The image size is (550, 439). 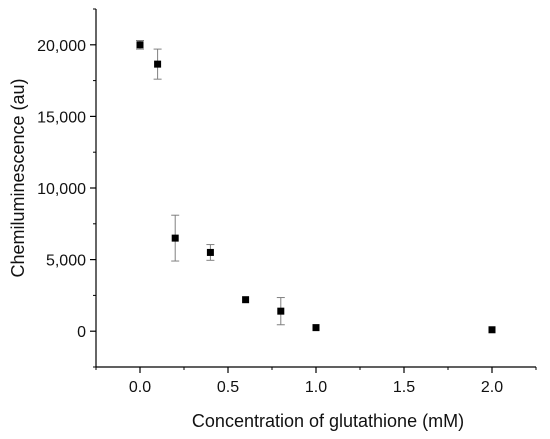 What do you see at coordinates (61, 189) in the screenshot?
I see `y-tick-label: 10,000` at bounding box center [61, 189].